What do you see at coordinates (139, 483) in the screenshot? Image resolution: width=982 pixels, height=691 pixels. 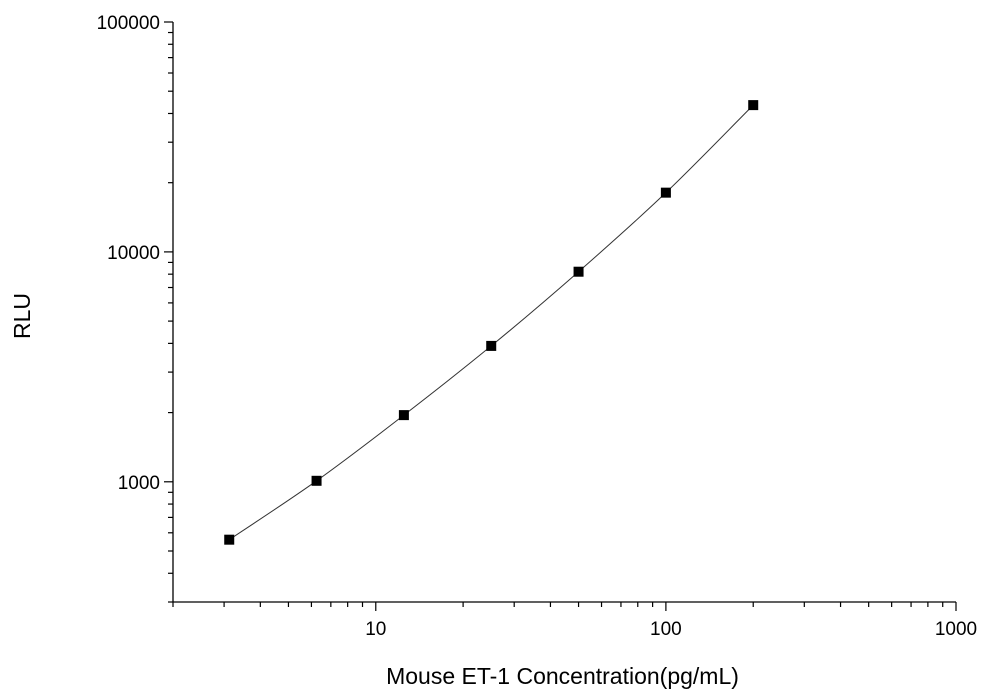 I see `y-tick-label: 1000` at bounding box center [139, 483].